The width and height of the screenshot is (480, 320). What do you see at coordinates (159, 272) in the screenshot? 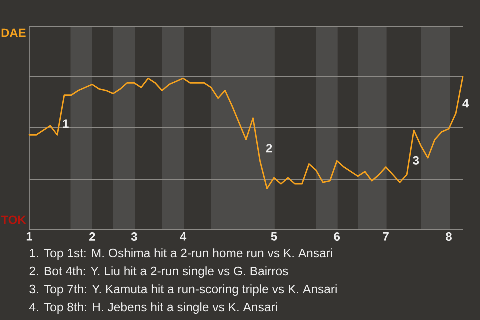
I see `text: 2. Bot 4th: Y. Liu hit a 2-run single vs G. Bairros` at bounding box center [159, 272].